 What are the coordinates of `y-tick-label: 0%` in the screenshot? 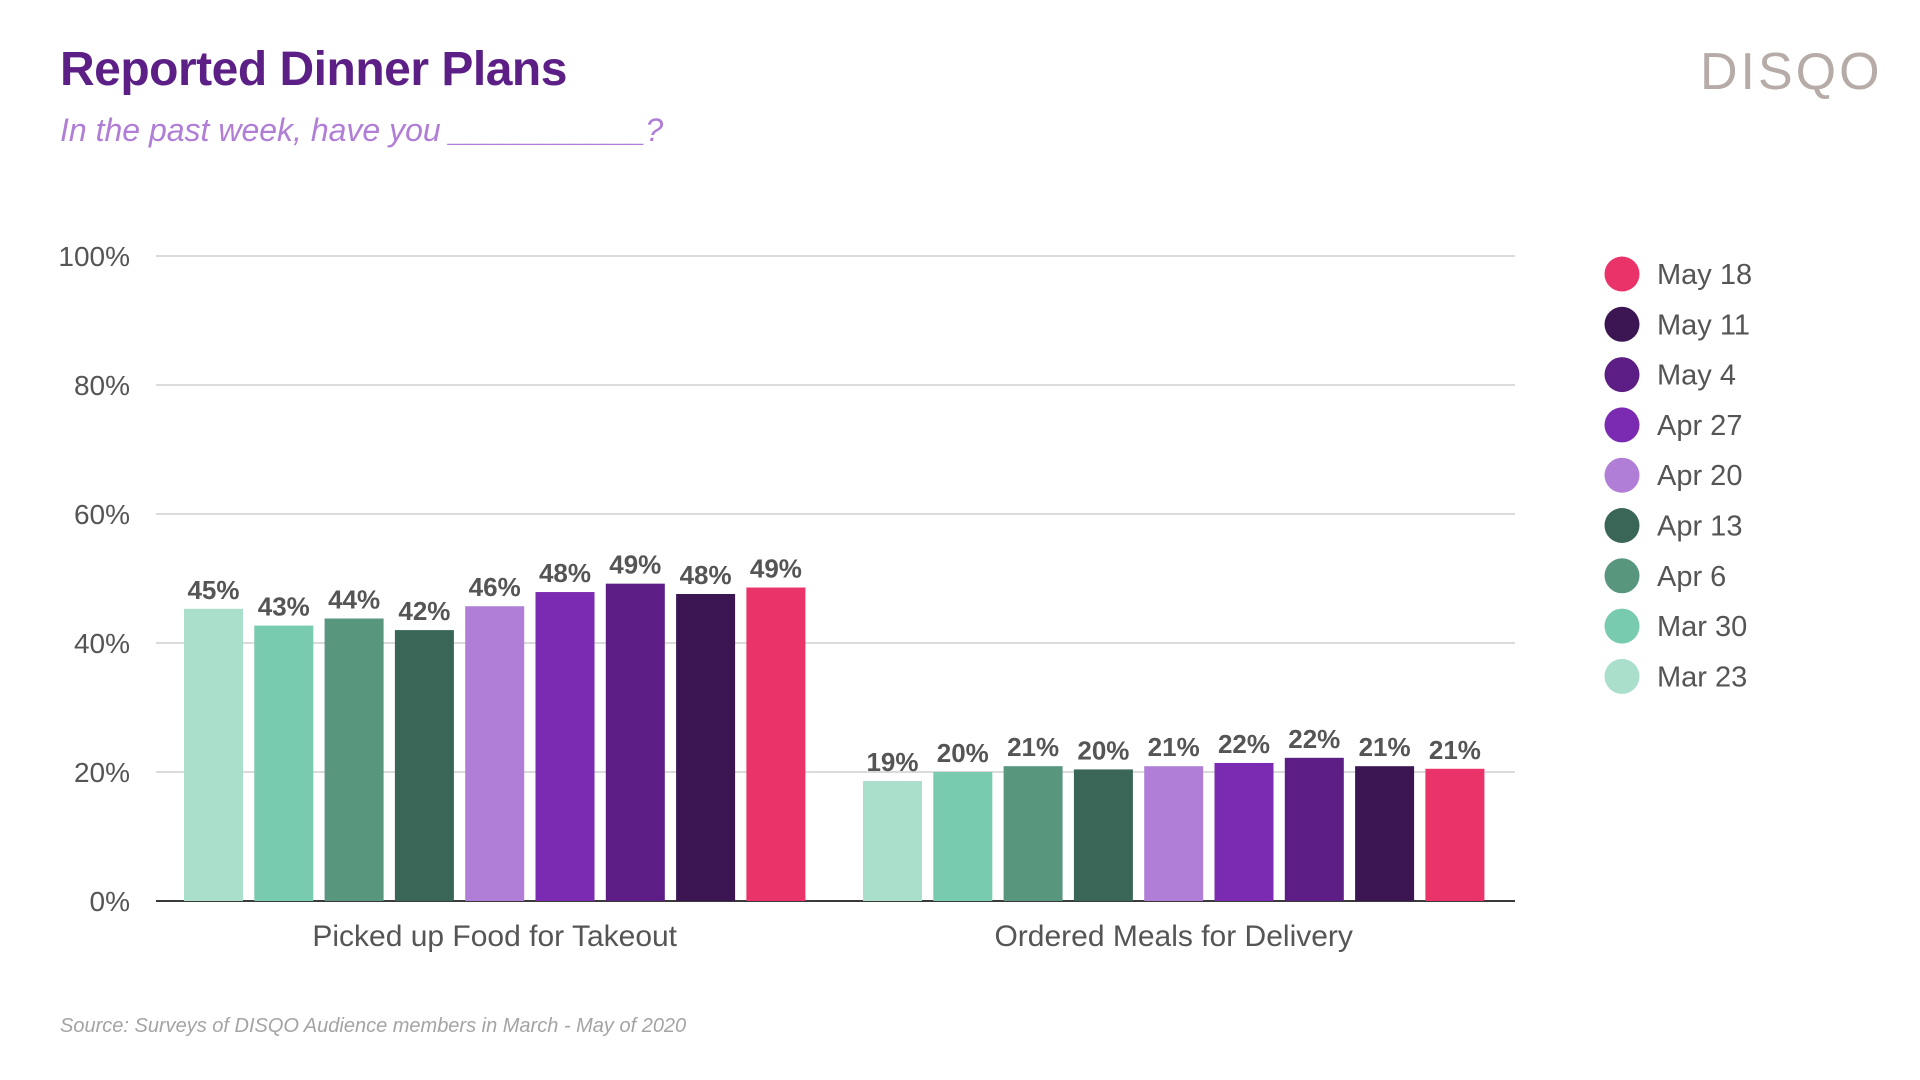 It's located at (110, 901).